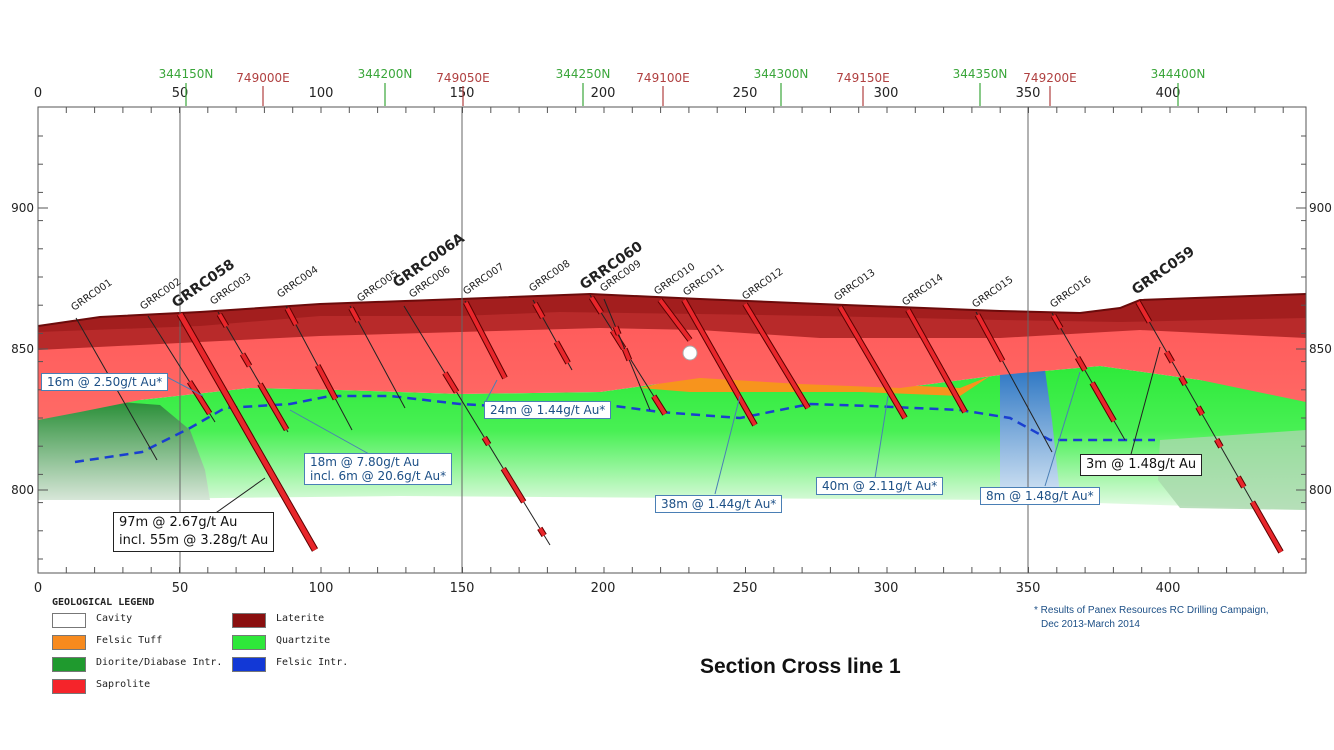 The image size is (1334, 750). What do you see at coordinates (800, 666) in the screenshot?
I see `section-caption: Section Cross line 1` at bounding box center [800, 666].